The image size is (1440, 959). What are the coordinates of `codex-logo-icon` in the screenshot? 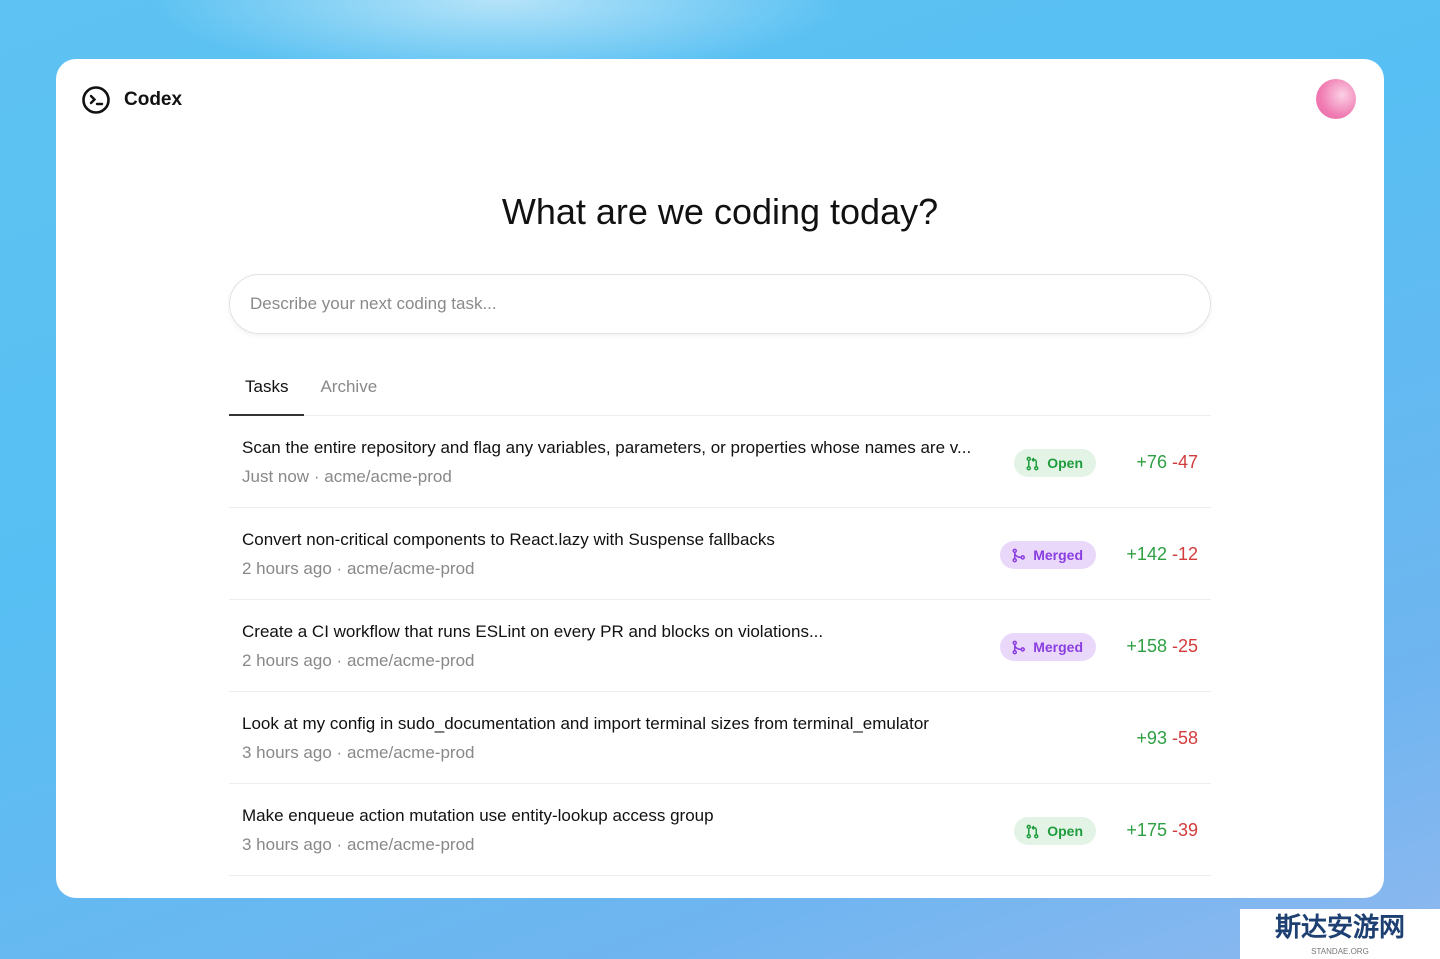 It's located at (96, 100).